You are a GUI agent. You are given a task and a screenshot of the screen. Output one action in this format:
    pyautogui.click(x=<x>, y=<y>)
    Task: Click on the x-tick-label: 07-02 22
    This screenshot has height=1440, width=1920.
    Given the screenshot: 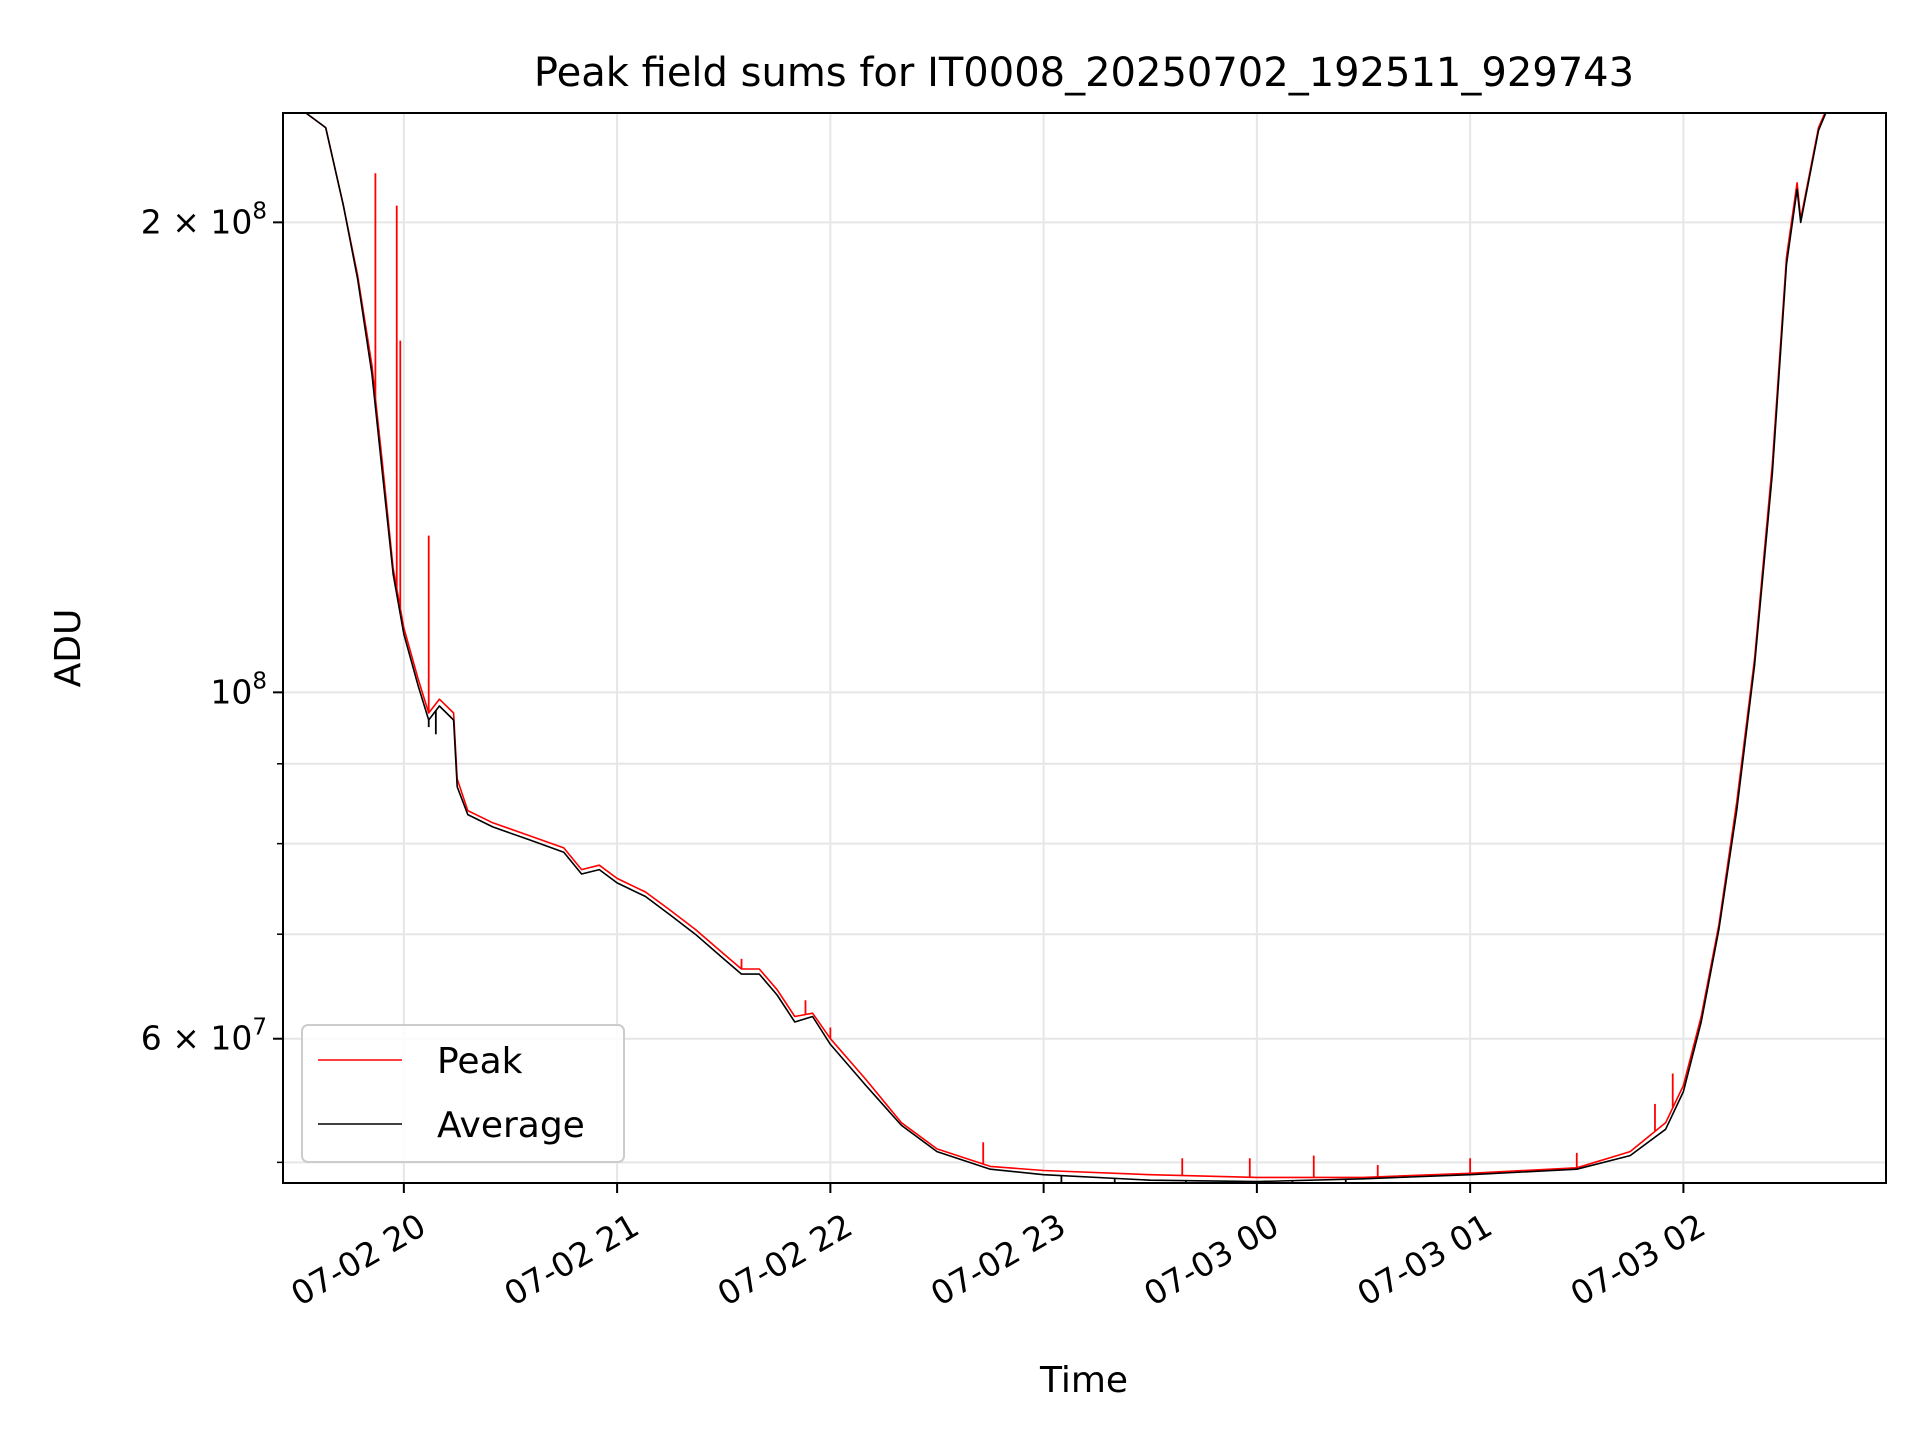 What is the action you would take?
    pyautogui.click(x=785, y=1260)
    